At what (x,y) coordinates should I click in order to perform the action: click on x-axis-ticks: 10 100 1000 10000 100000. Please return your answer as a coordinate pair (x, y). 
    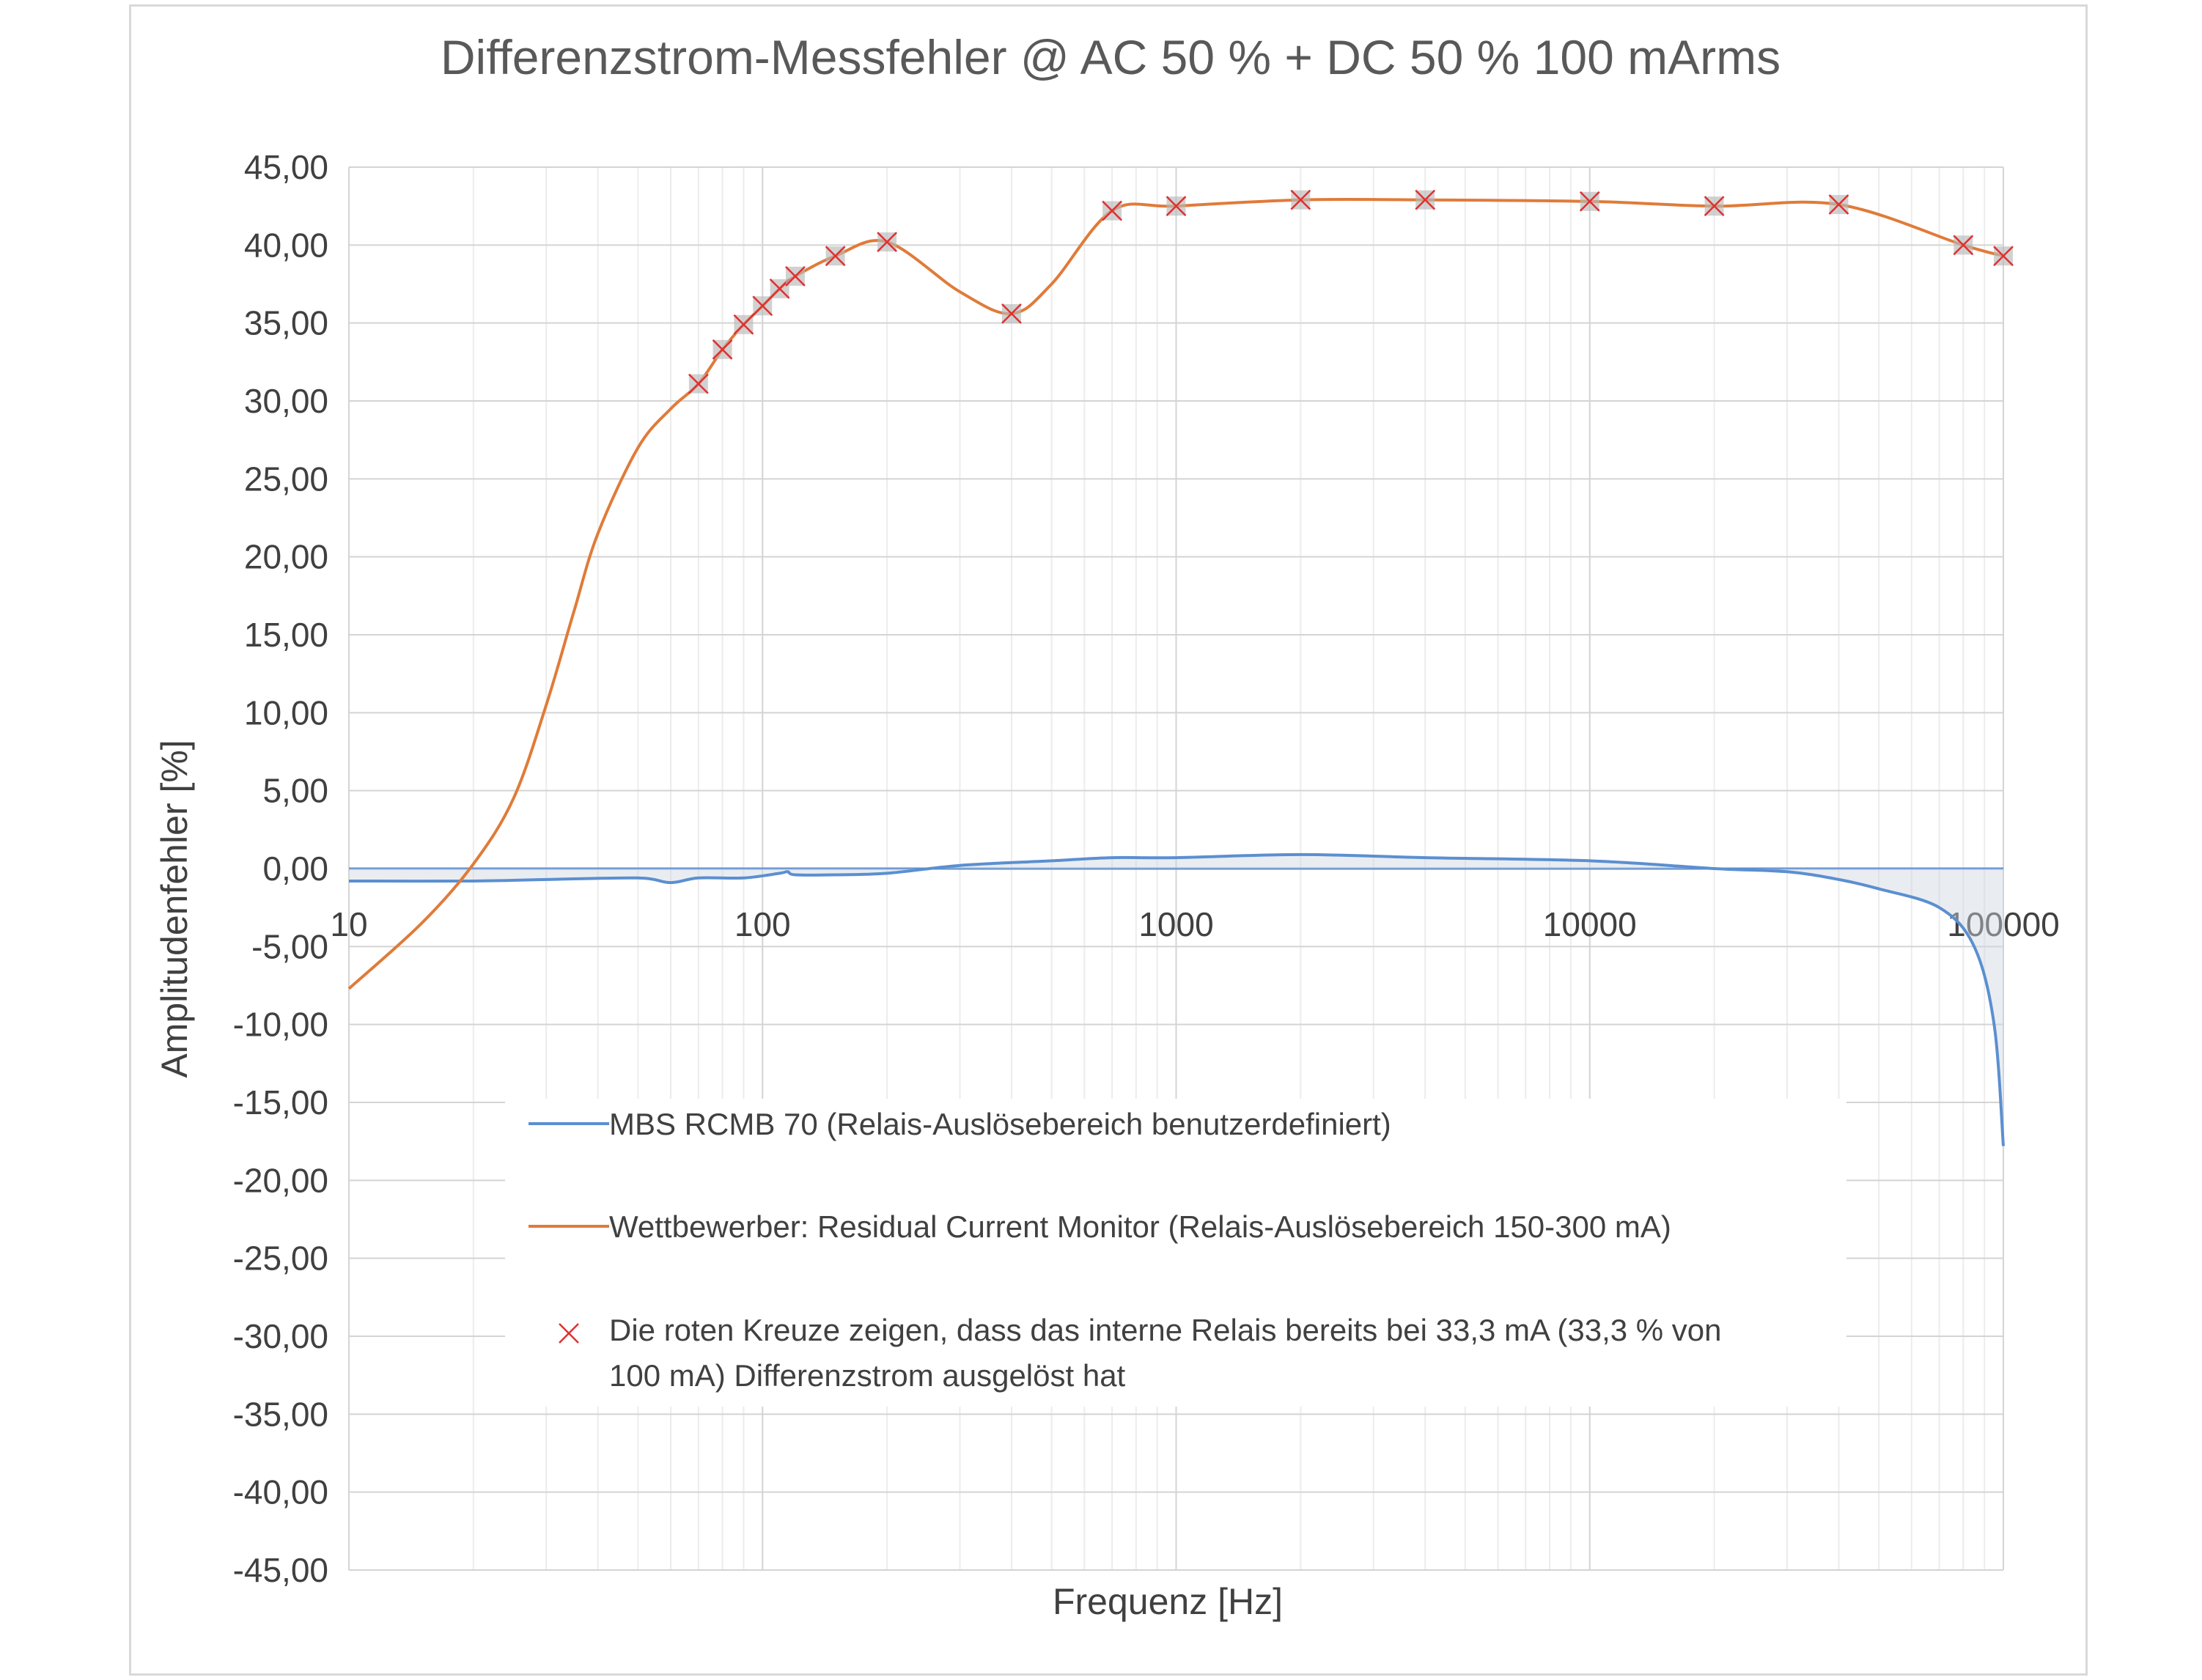
    Looking at the image, I should click on (1194, 924).